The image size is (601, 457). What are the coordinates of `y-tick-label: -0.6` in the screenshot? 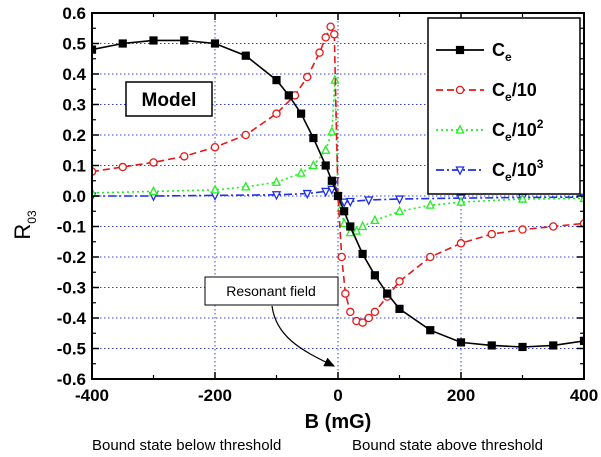 It's located at (71, 379).